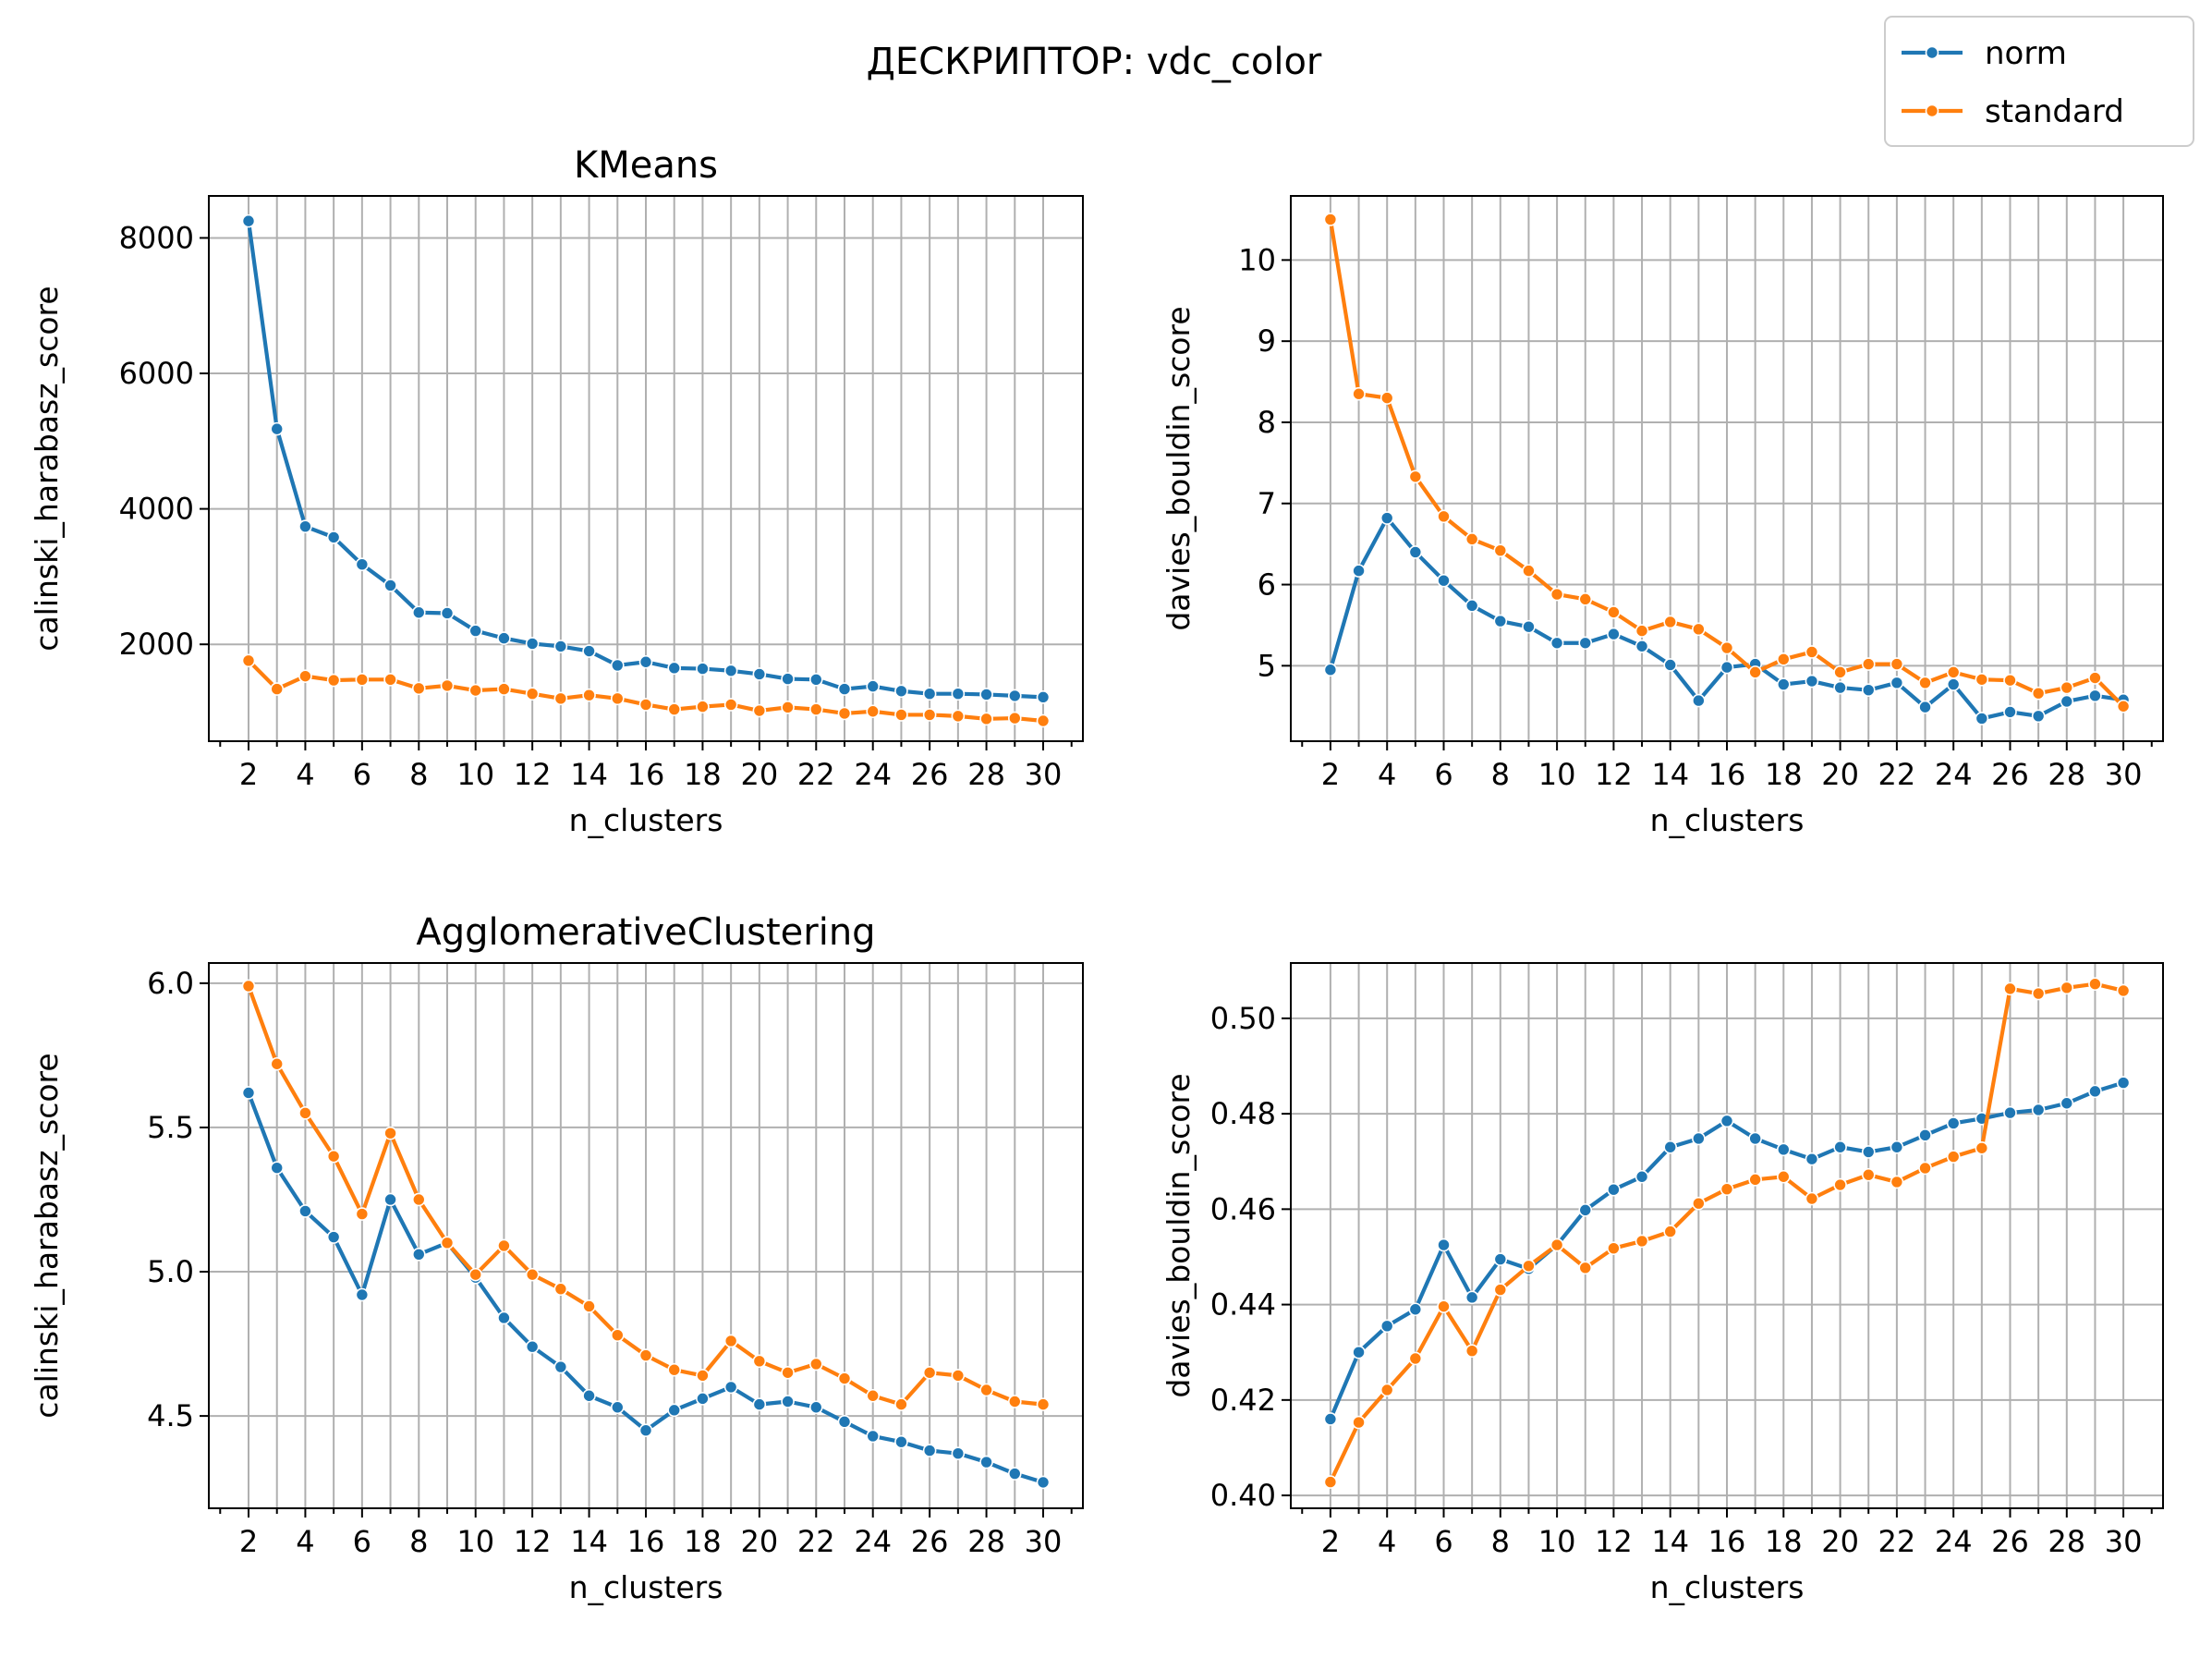 This screenshot has height=1658, width=2212. What do you see at coordinates (1727, 1233) in the screenshot?
I see `series-standard` at bounding box center [1727, 1233].